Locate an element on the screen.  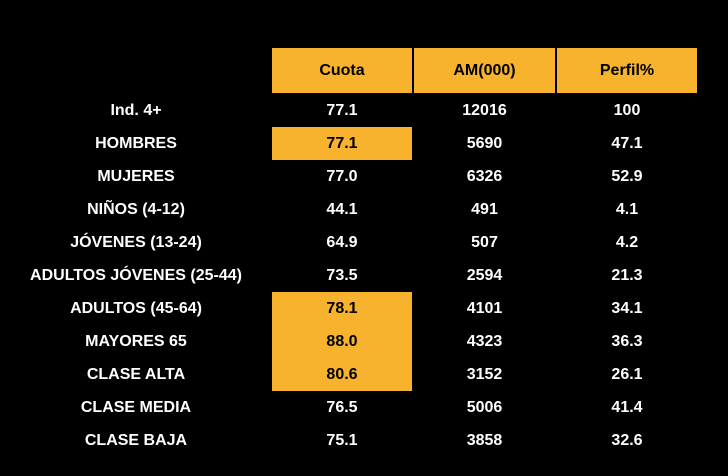
row-label: CLASE ALTA is located at coordinates (136, 374).